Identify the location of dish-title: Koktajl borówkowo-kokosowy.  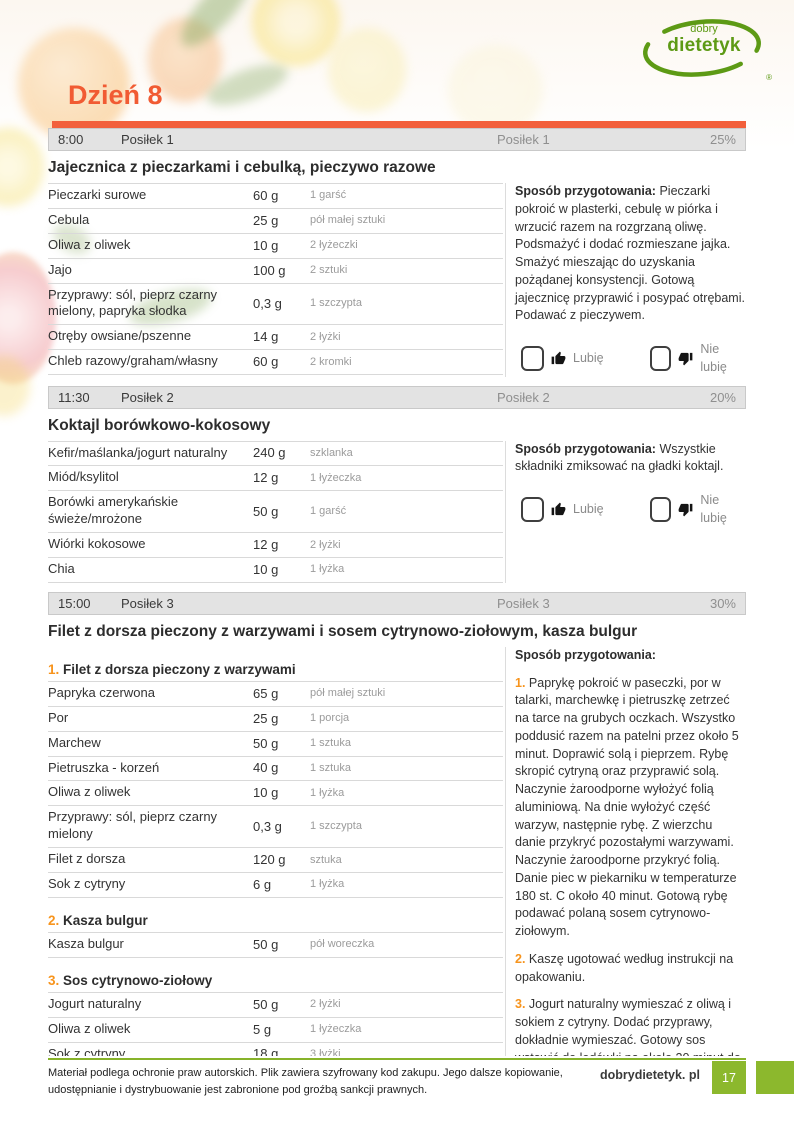
(159, 425).